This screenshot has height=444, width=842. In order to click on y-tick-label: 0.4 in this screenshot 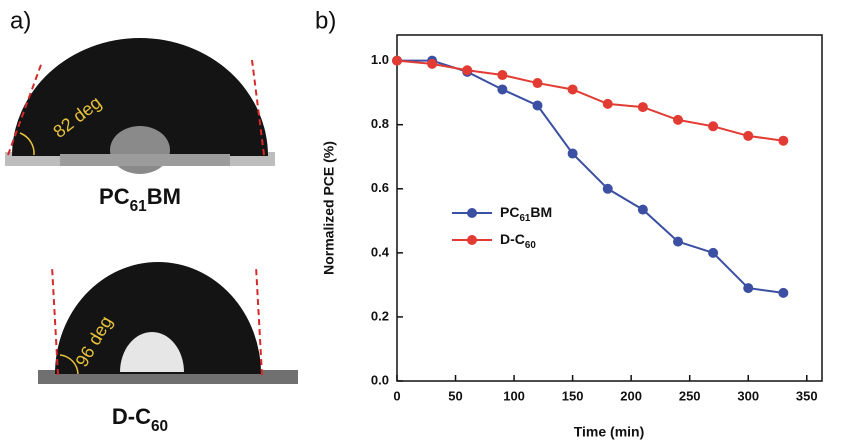, I will do `click(380, 251)`.